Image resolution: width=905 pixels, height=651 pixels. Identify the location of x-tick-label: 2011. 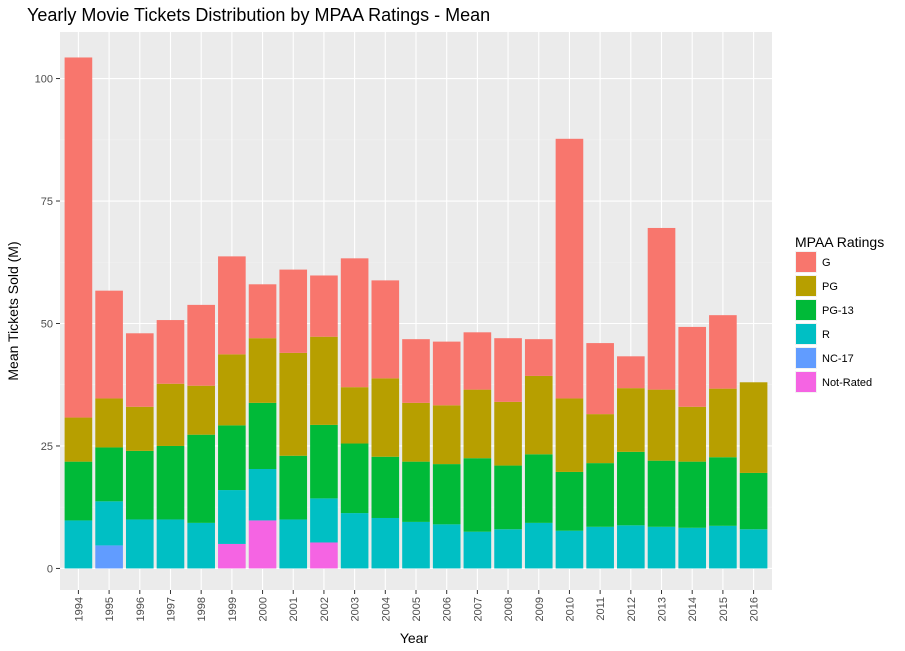
(601, 609).